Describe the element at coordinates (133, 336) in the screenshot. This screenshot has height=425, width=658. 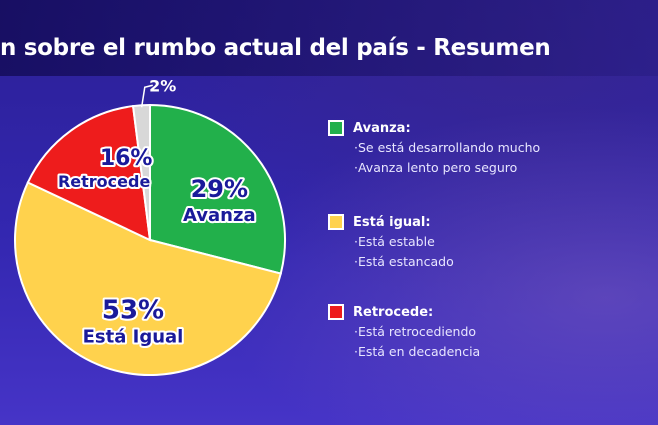
I see `slice-label-igual: Está Igual` at that location.